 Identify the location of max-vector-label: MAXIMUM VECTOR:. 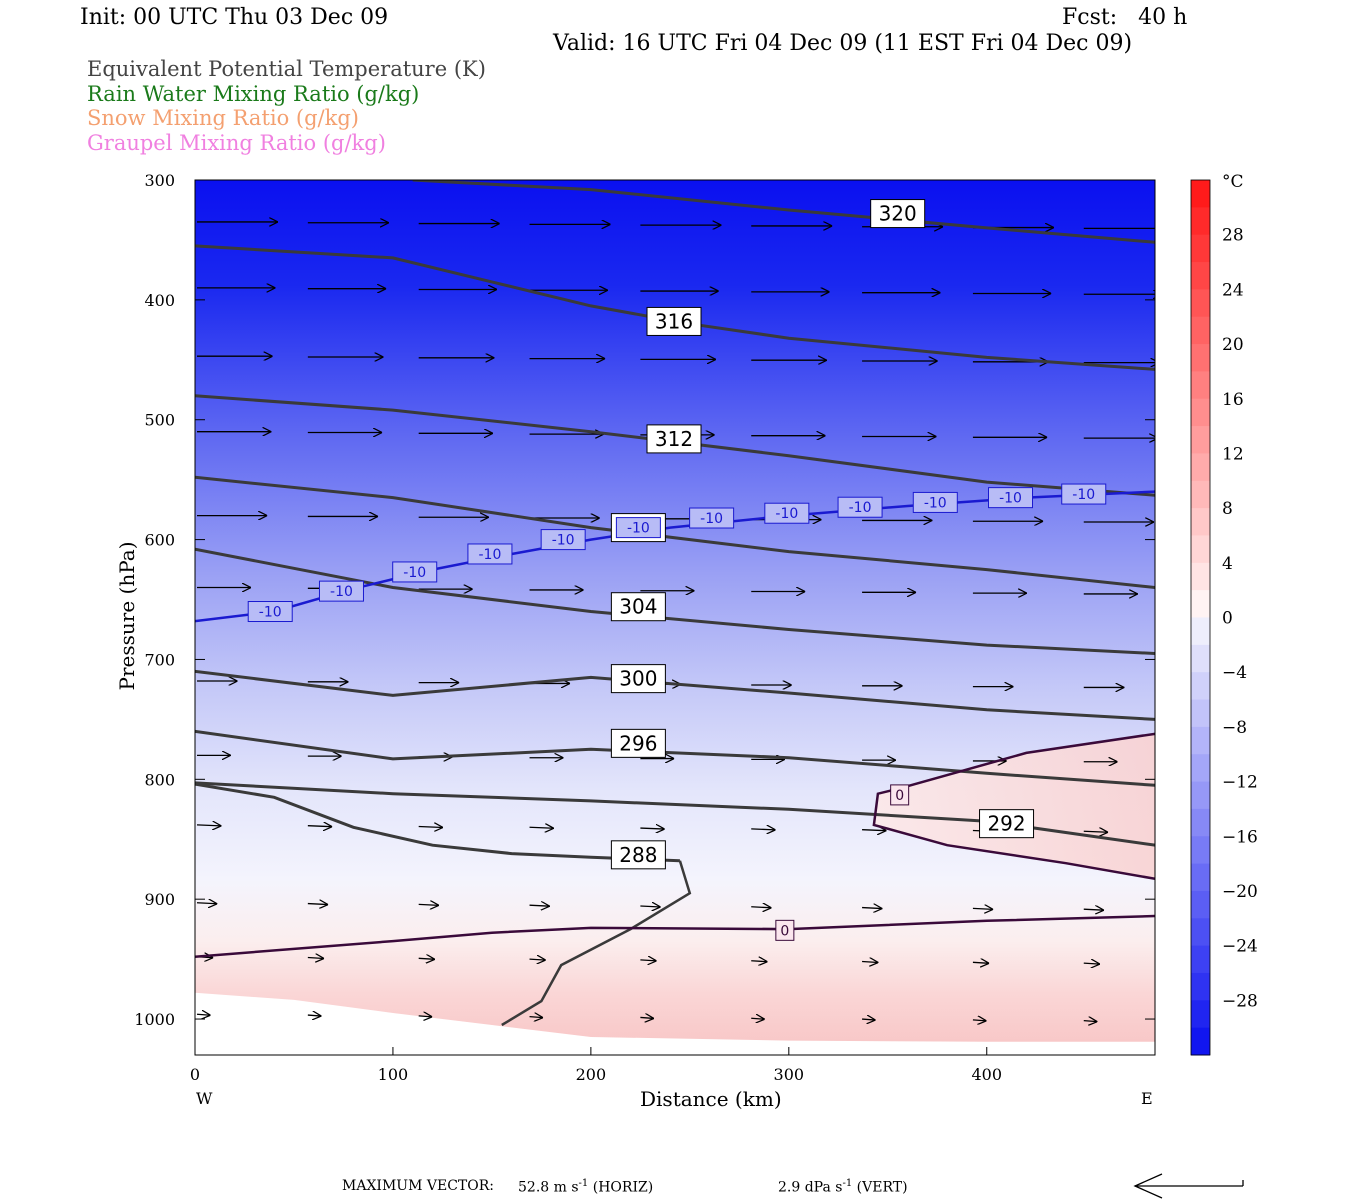
(418, 1186).